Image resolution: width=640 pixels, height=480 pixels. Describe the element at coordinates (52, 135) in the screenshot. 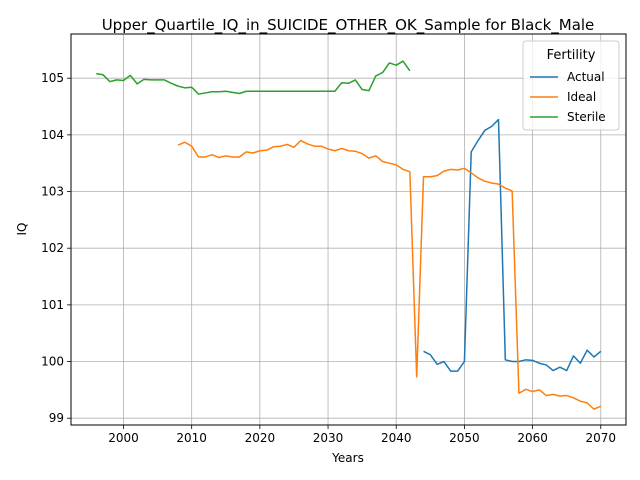

I see `y-tick-label: 104` at that location.